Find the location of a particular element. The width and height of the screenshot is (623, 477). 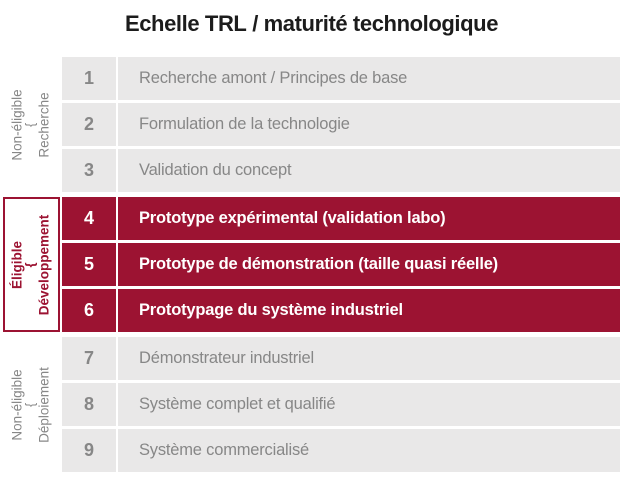

trl-level-number: 9 is located at coordinates (90, 450).